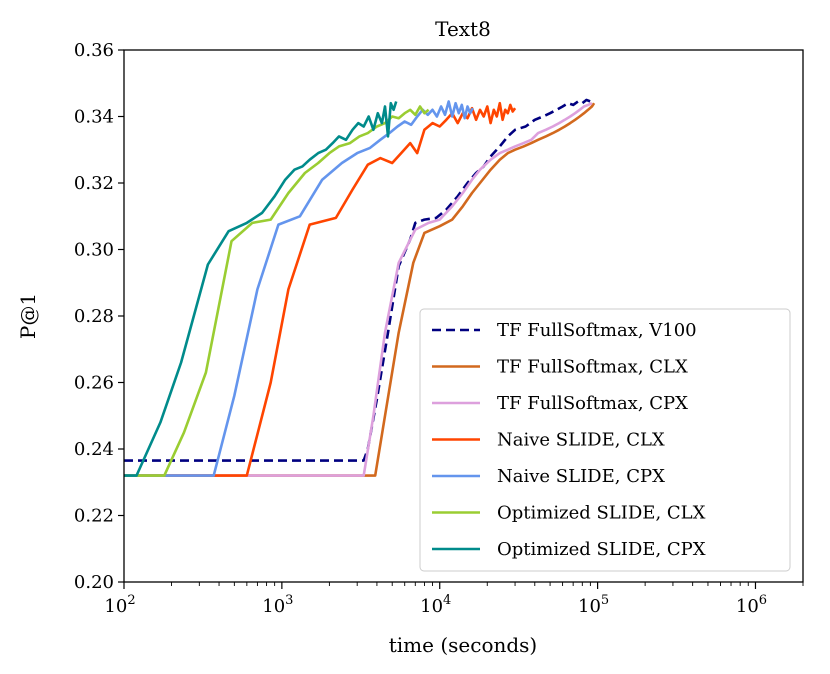 The height and width of the screenshot is (674, 830). What do you see at coordinates (435, 605) in the screenshot?
I see `x-tick-label: 10⁴` at bounding box center [435, 605].